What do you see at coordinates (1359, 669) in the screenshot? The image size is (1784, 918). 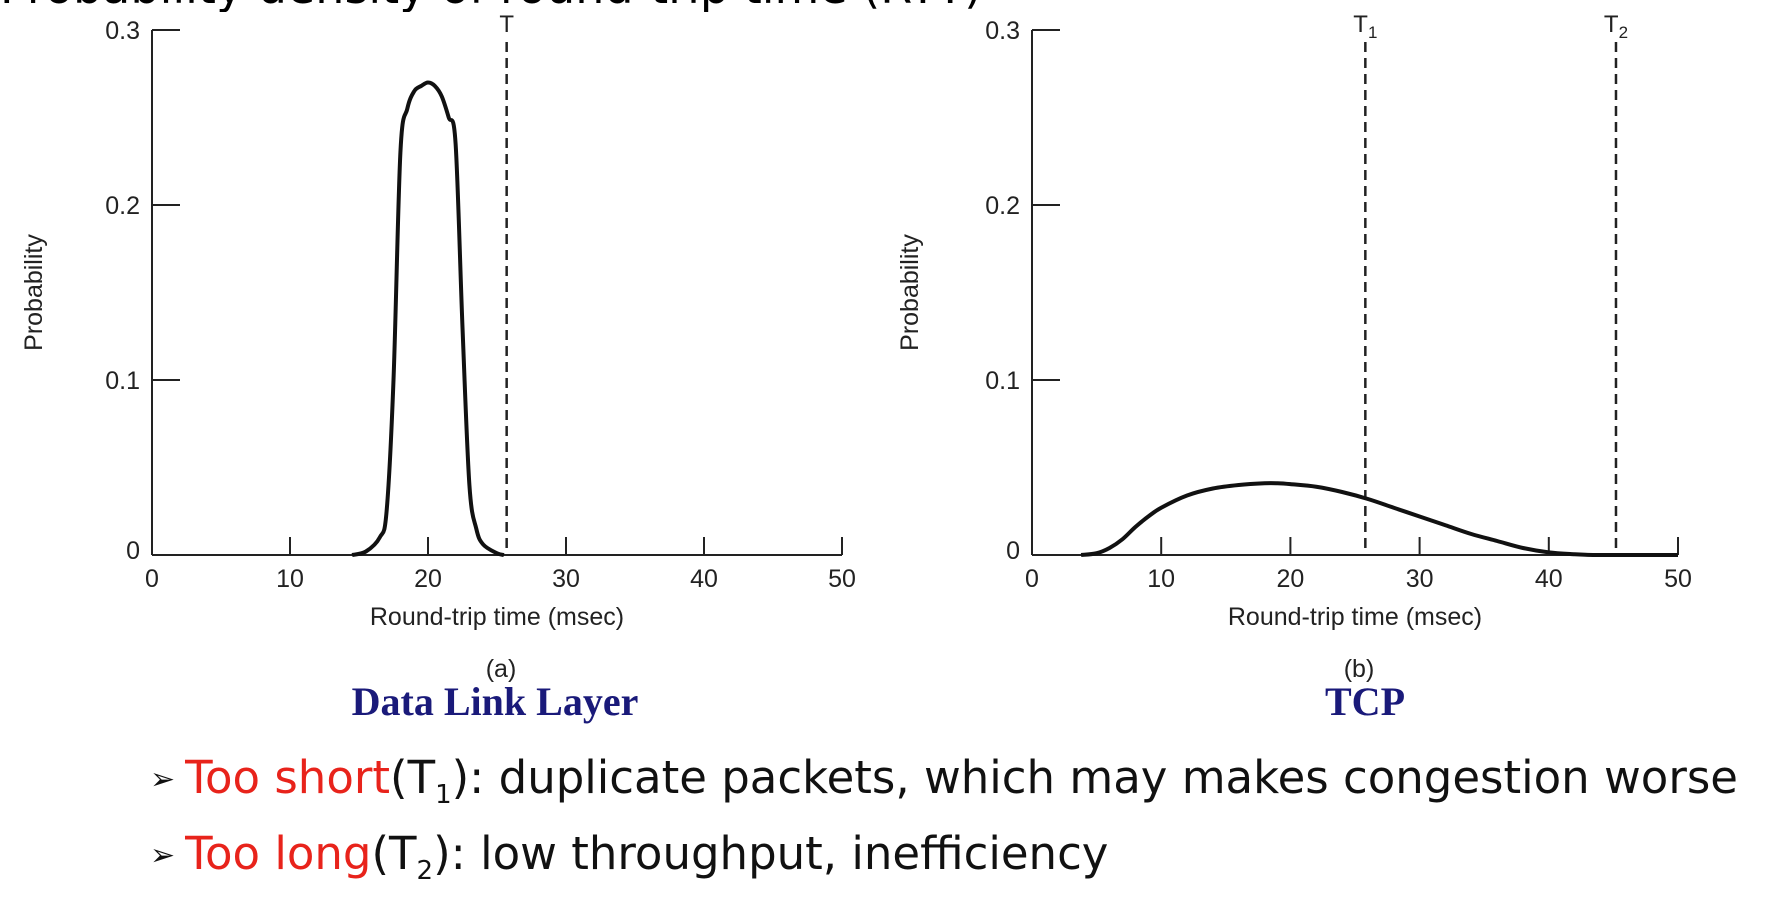 I see `panel-letter: (b)` at bounding box center [1359, 669].